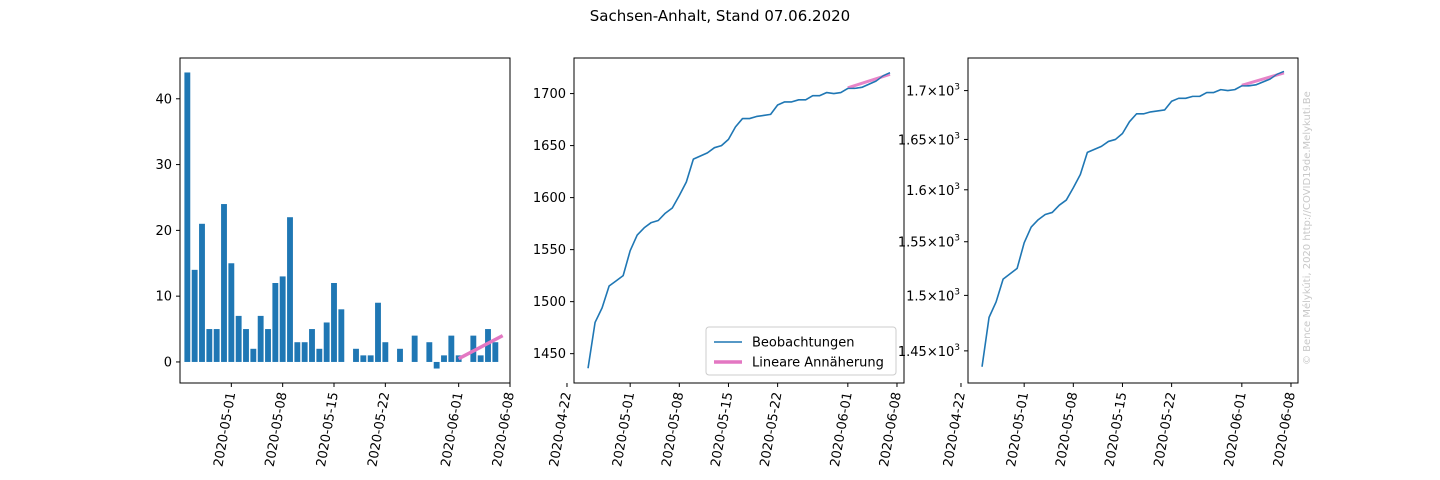 The width and height of the screenshot is (1440, 480). What do you see at coordinates (549, 354) in the screenshot?
I see `y-tick-label: 1450` at bounding box center [549, 354].